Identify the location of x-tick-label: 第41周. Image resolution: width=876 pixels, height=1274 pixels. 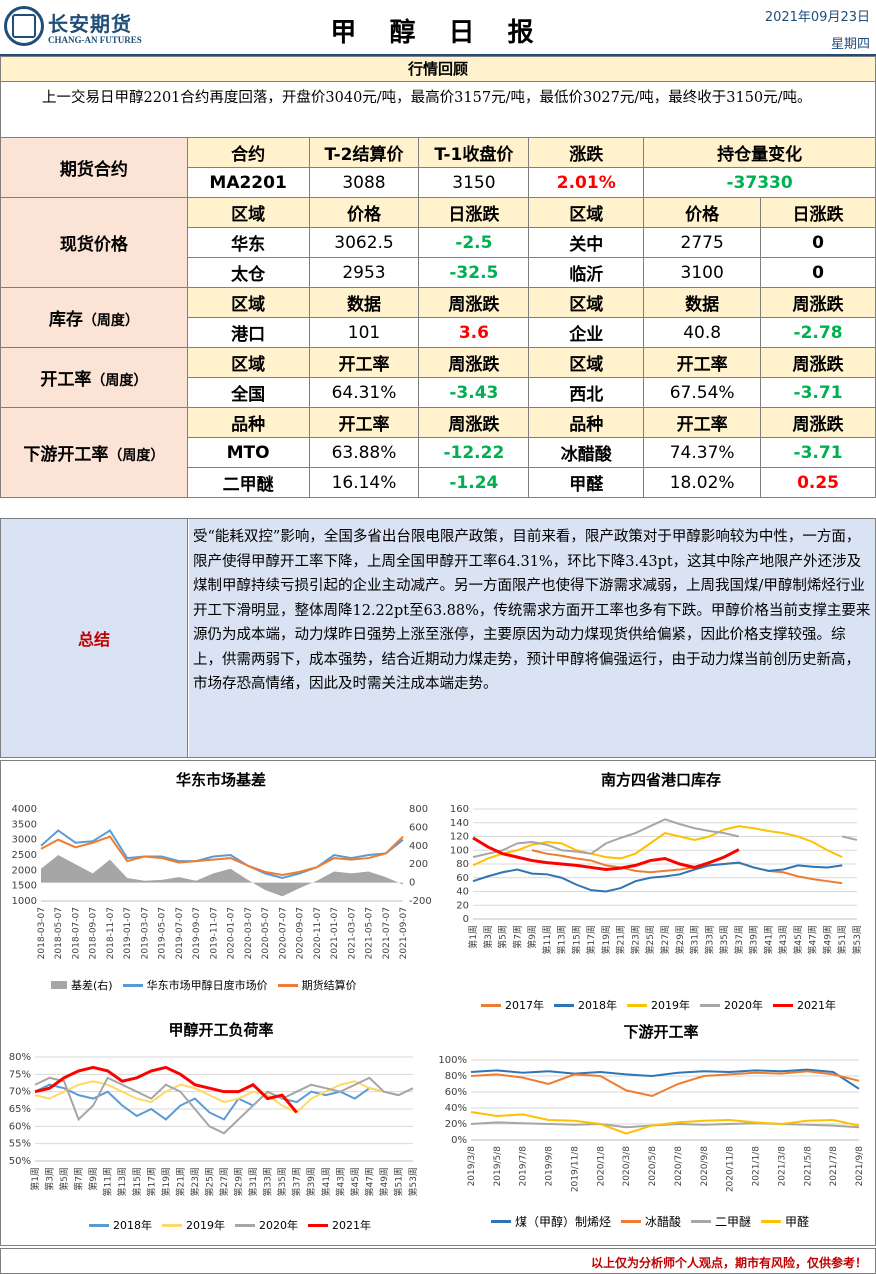
(768, 939).